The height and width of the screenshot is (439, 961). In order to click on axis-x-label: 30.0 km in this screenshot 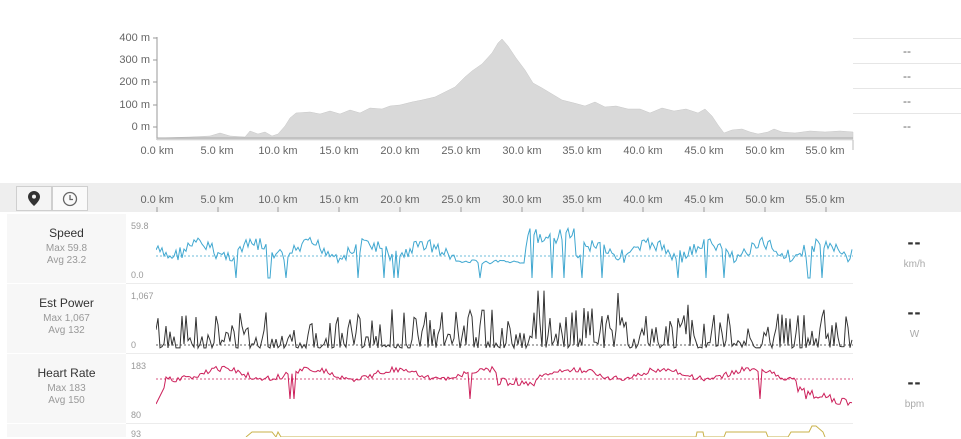, I will do `click(522, 200)`.